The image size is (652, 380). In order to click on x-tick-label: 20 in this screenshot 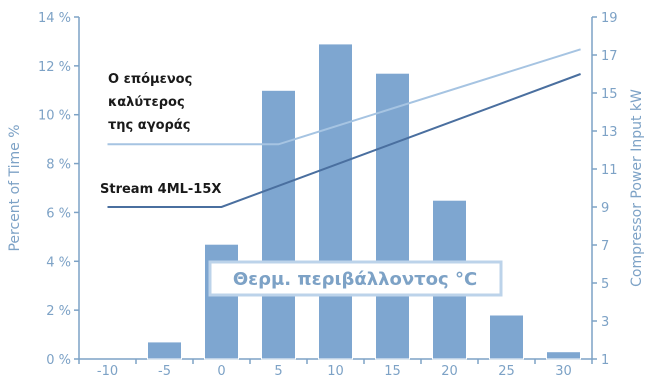, I will do `click(449, 371)`.